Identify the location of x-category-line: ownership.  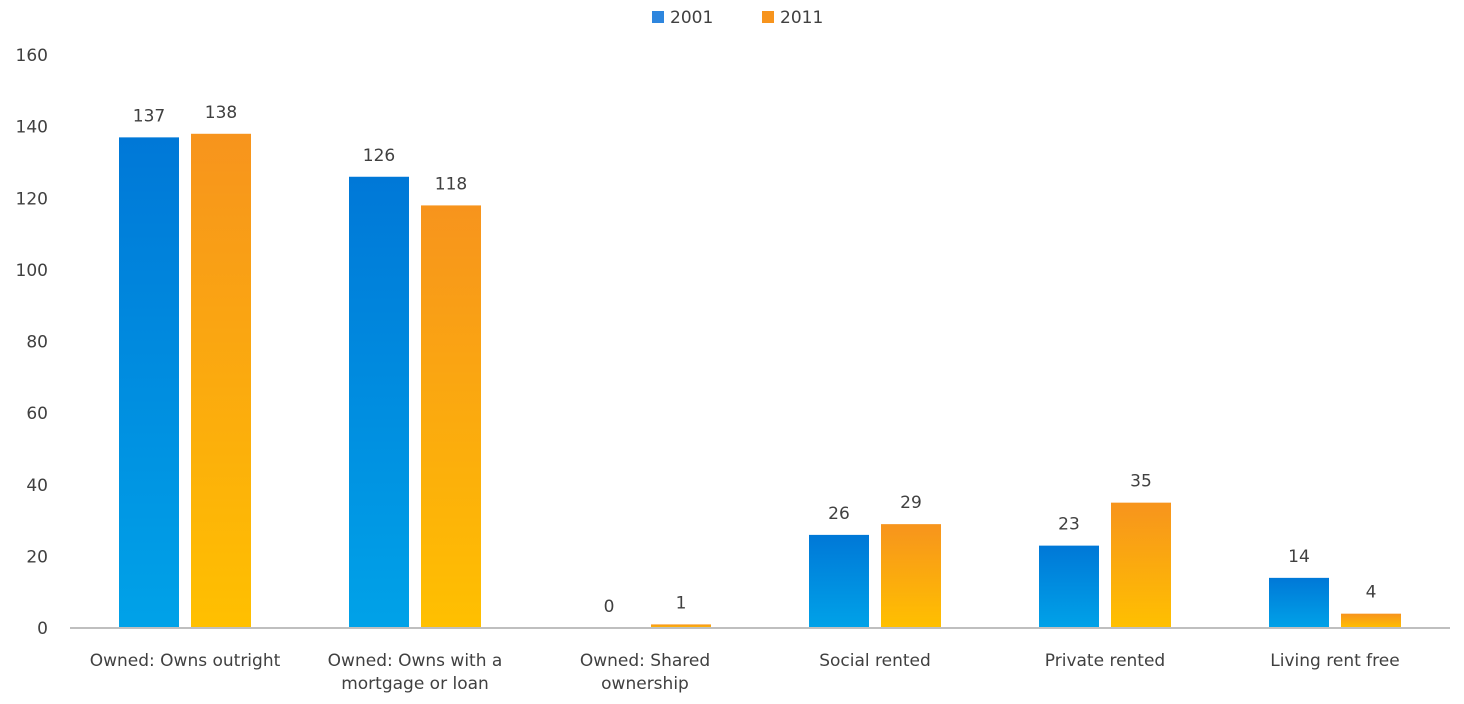
(645, 684).